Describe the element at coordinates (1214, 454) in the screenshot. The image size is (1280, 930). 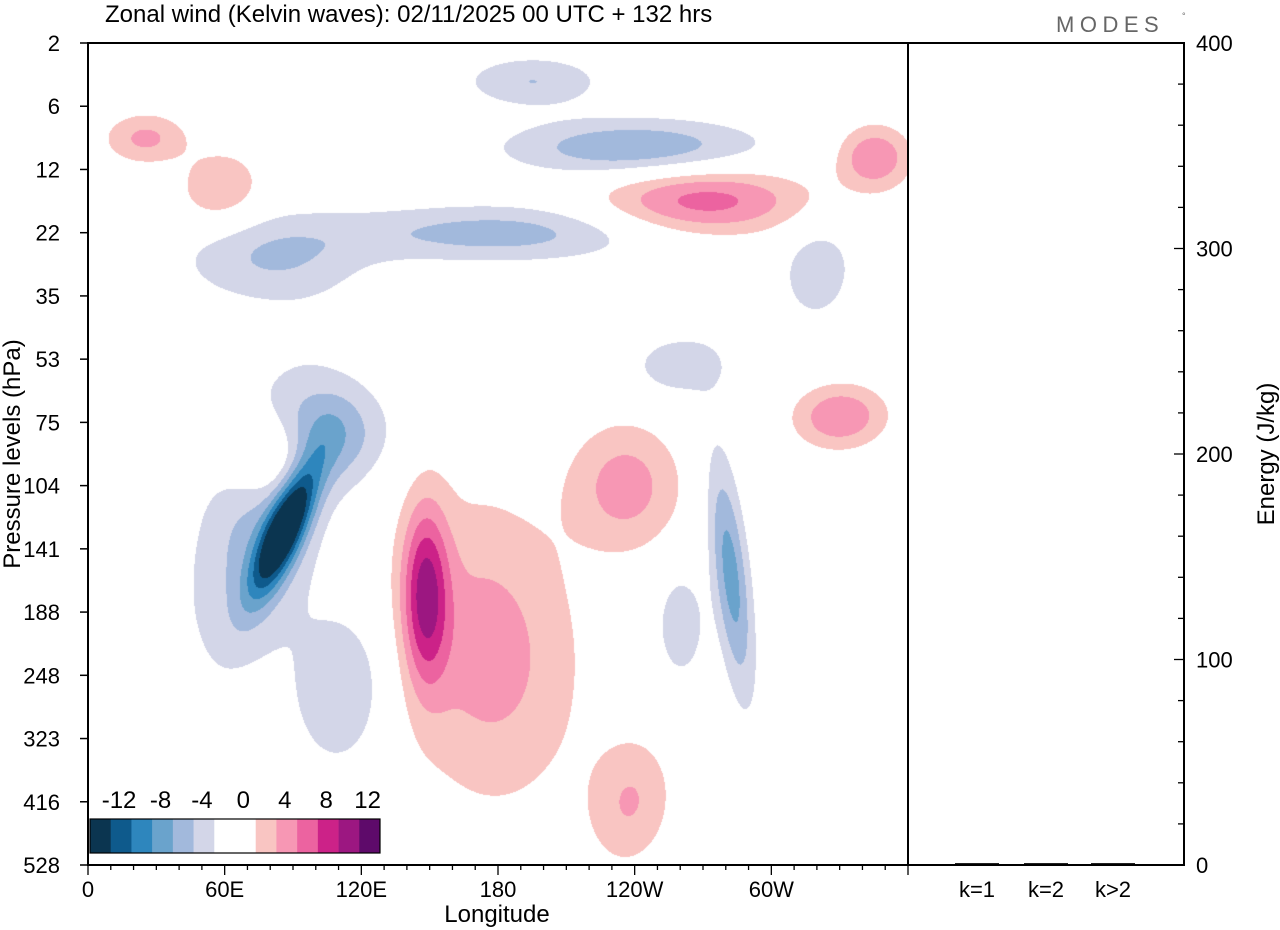
I see `energy-tick-label: 200` at that location.